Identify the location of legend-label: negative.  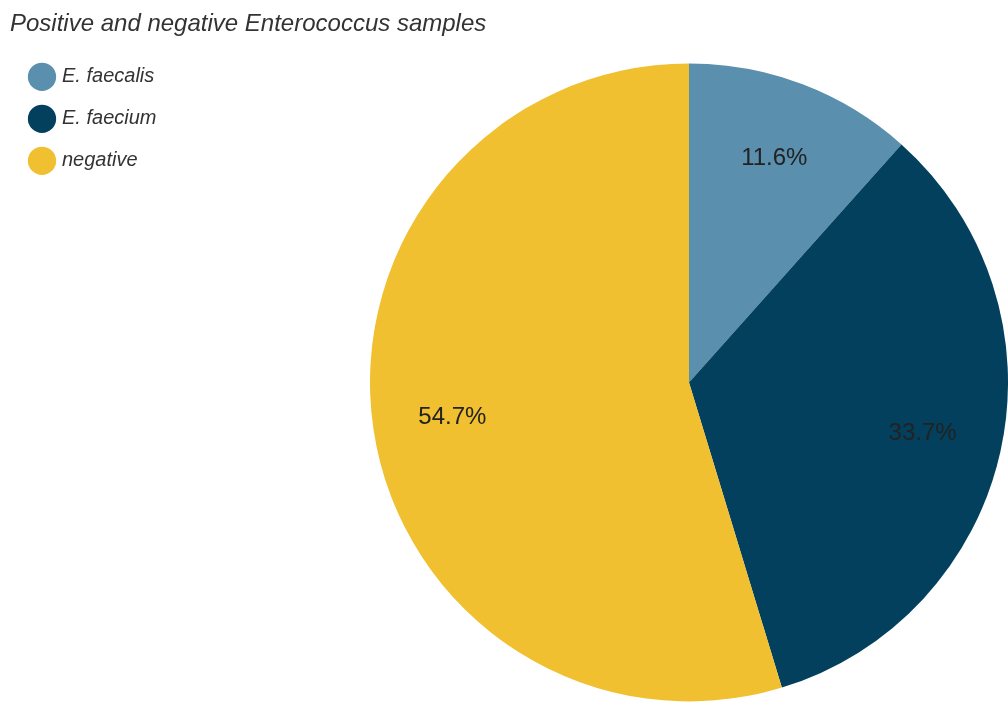
(100, 159).